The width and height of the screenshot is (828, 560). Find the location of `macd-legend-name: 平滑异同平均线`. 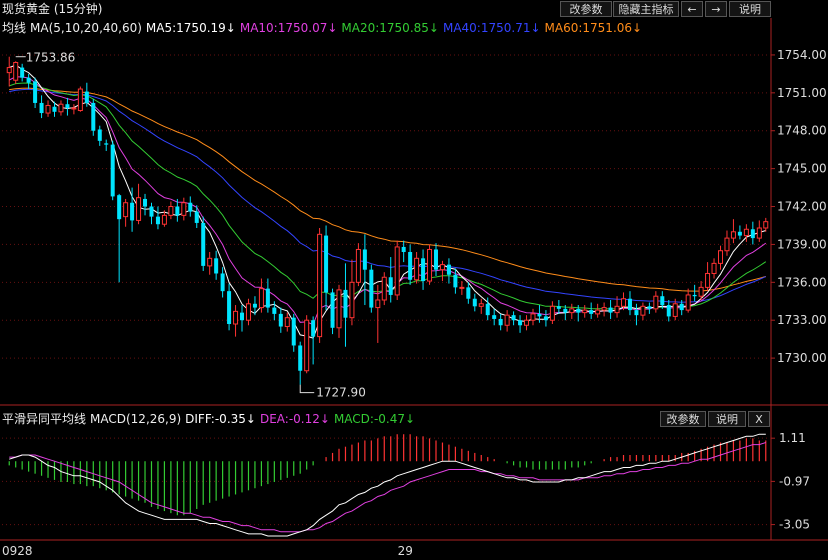

macd-legend-name: 平滑异同平均线 is located at coordinates (44, 419).